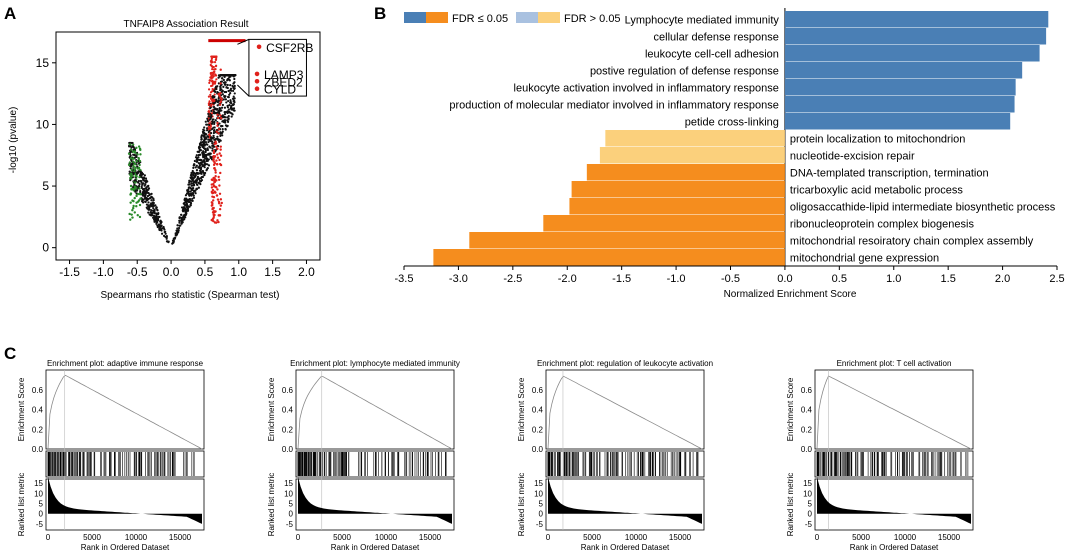 This screenshot has height=555, width=1065. What do you see at coordinates (190, 295) in the screenshot?
I see `panel-a-xlabel: Spearmans rho statistic (Spearman test)` at bounding box center [190, 295].